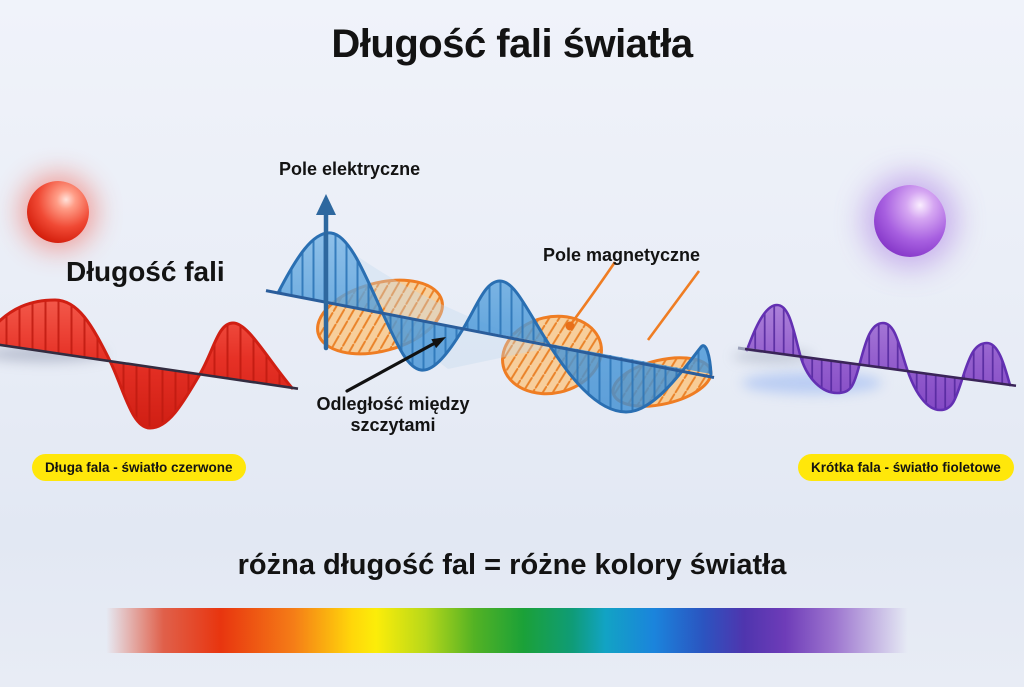 This screenshot has height=687, width=1024. I want to click on purple-wave, so click(877, 357).